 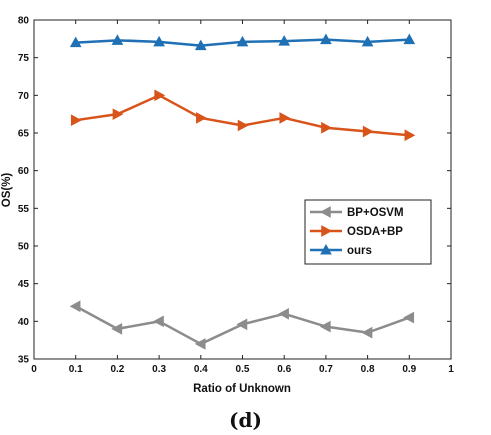 I want to click on legend: BP+OSVM OSDA+BP ours, so click(x=368, y=232).